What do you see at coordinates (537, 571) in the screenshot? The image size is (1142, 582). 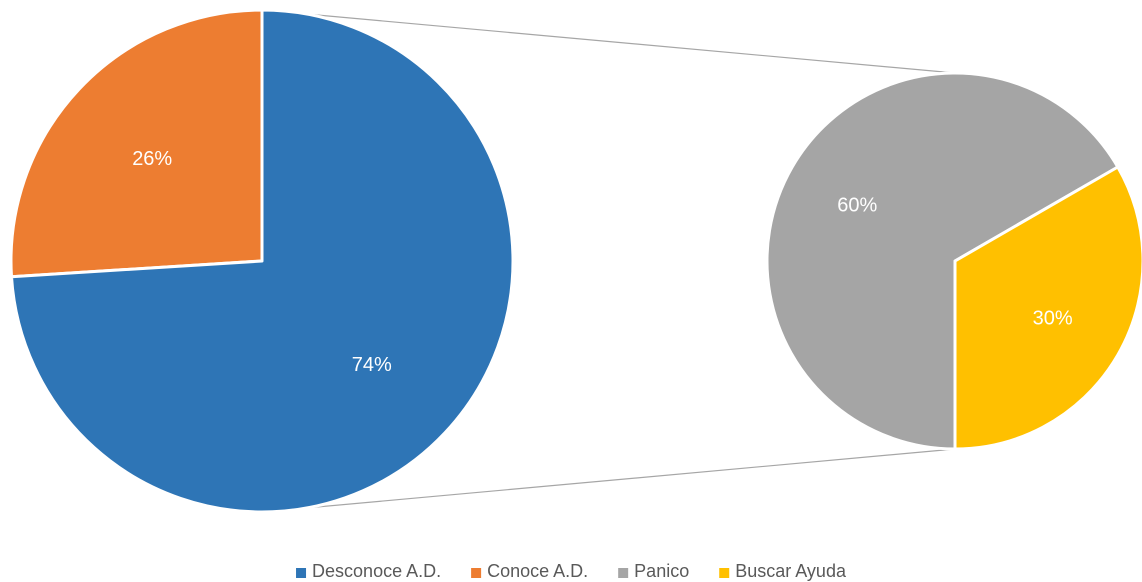 I see `legend-label-conoce-a-d: Conoce A.D.` at bounding box center [537, 571].